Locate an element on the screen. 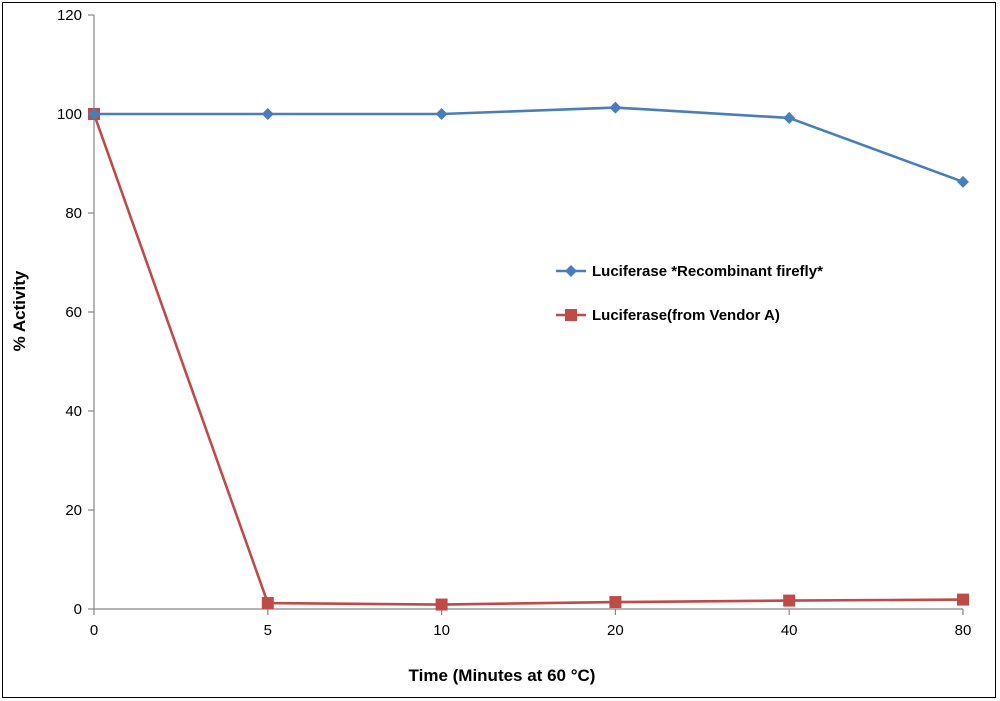  x-tick-label: 0 is located at coordinates (94, 630).